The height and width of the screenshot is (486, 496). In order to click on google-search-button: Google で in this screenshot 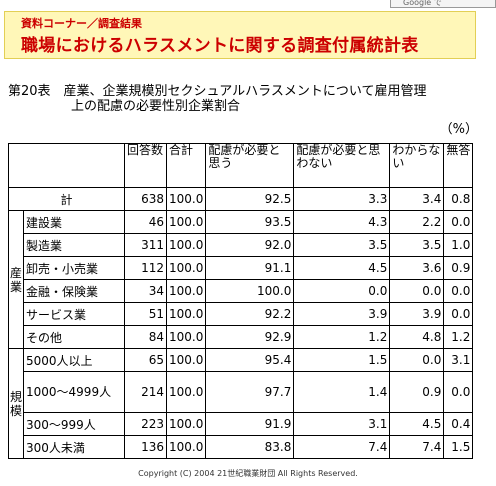, I will do `click(443, 4)`.